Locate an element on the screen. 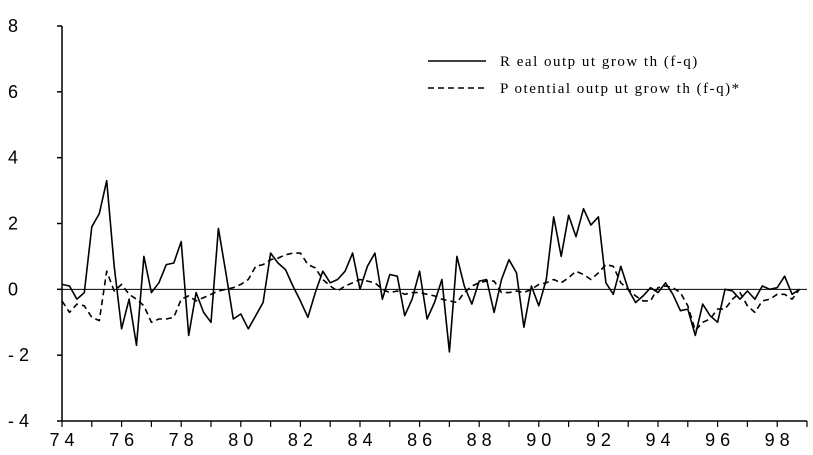 The image size is (813, 455). x-tick-label: 8 2 is located at coordinates (300, 440).